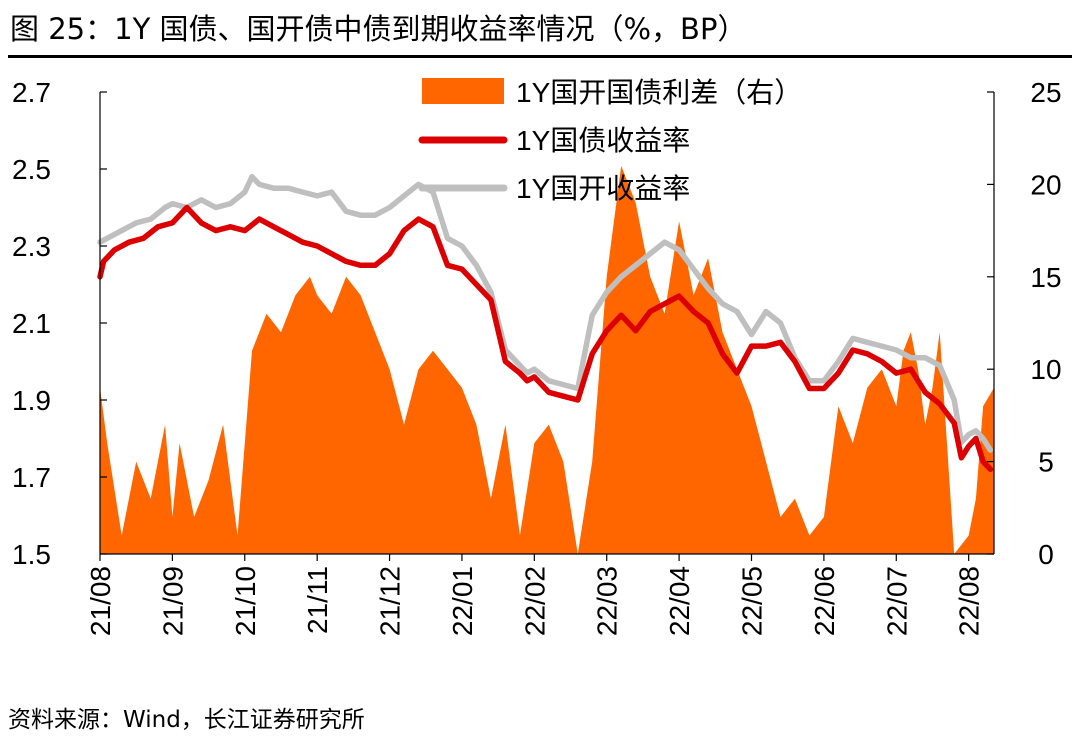  What do you see at coordinates (390, 601) in the screenshot?
I see `x-tick-label: 21/12` at bounding box center [390, 601].